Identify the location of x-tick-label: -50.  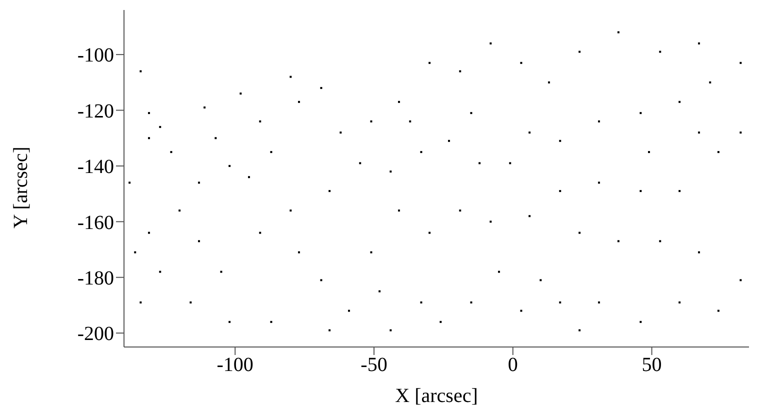
(374, 365).